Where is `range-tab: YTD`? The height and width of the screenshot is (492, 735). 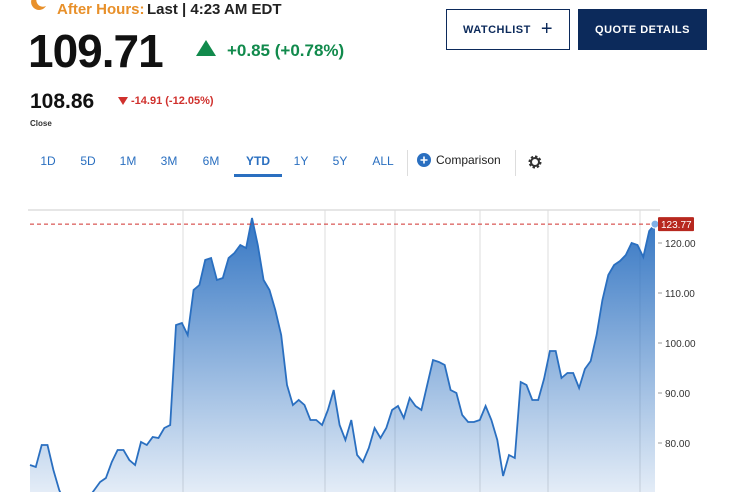 range-tab: YTD is located at coordinates (258, 165).